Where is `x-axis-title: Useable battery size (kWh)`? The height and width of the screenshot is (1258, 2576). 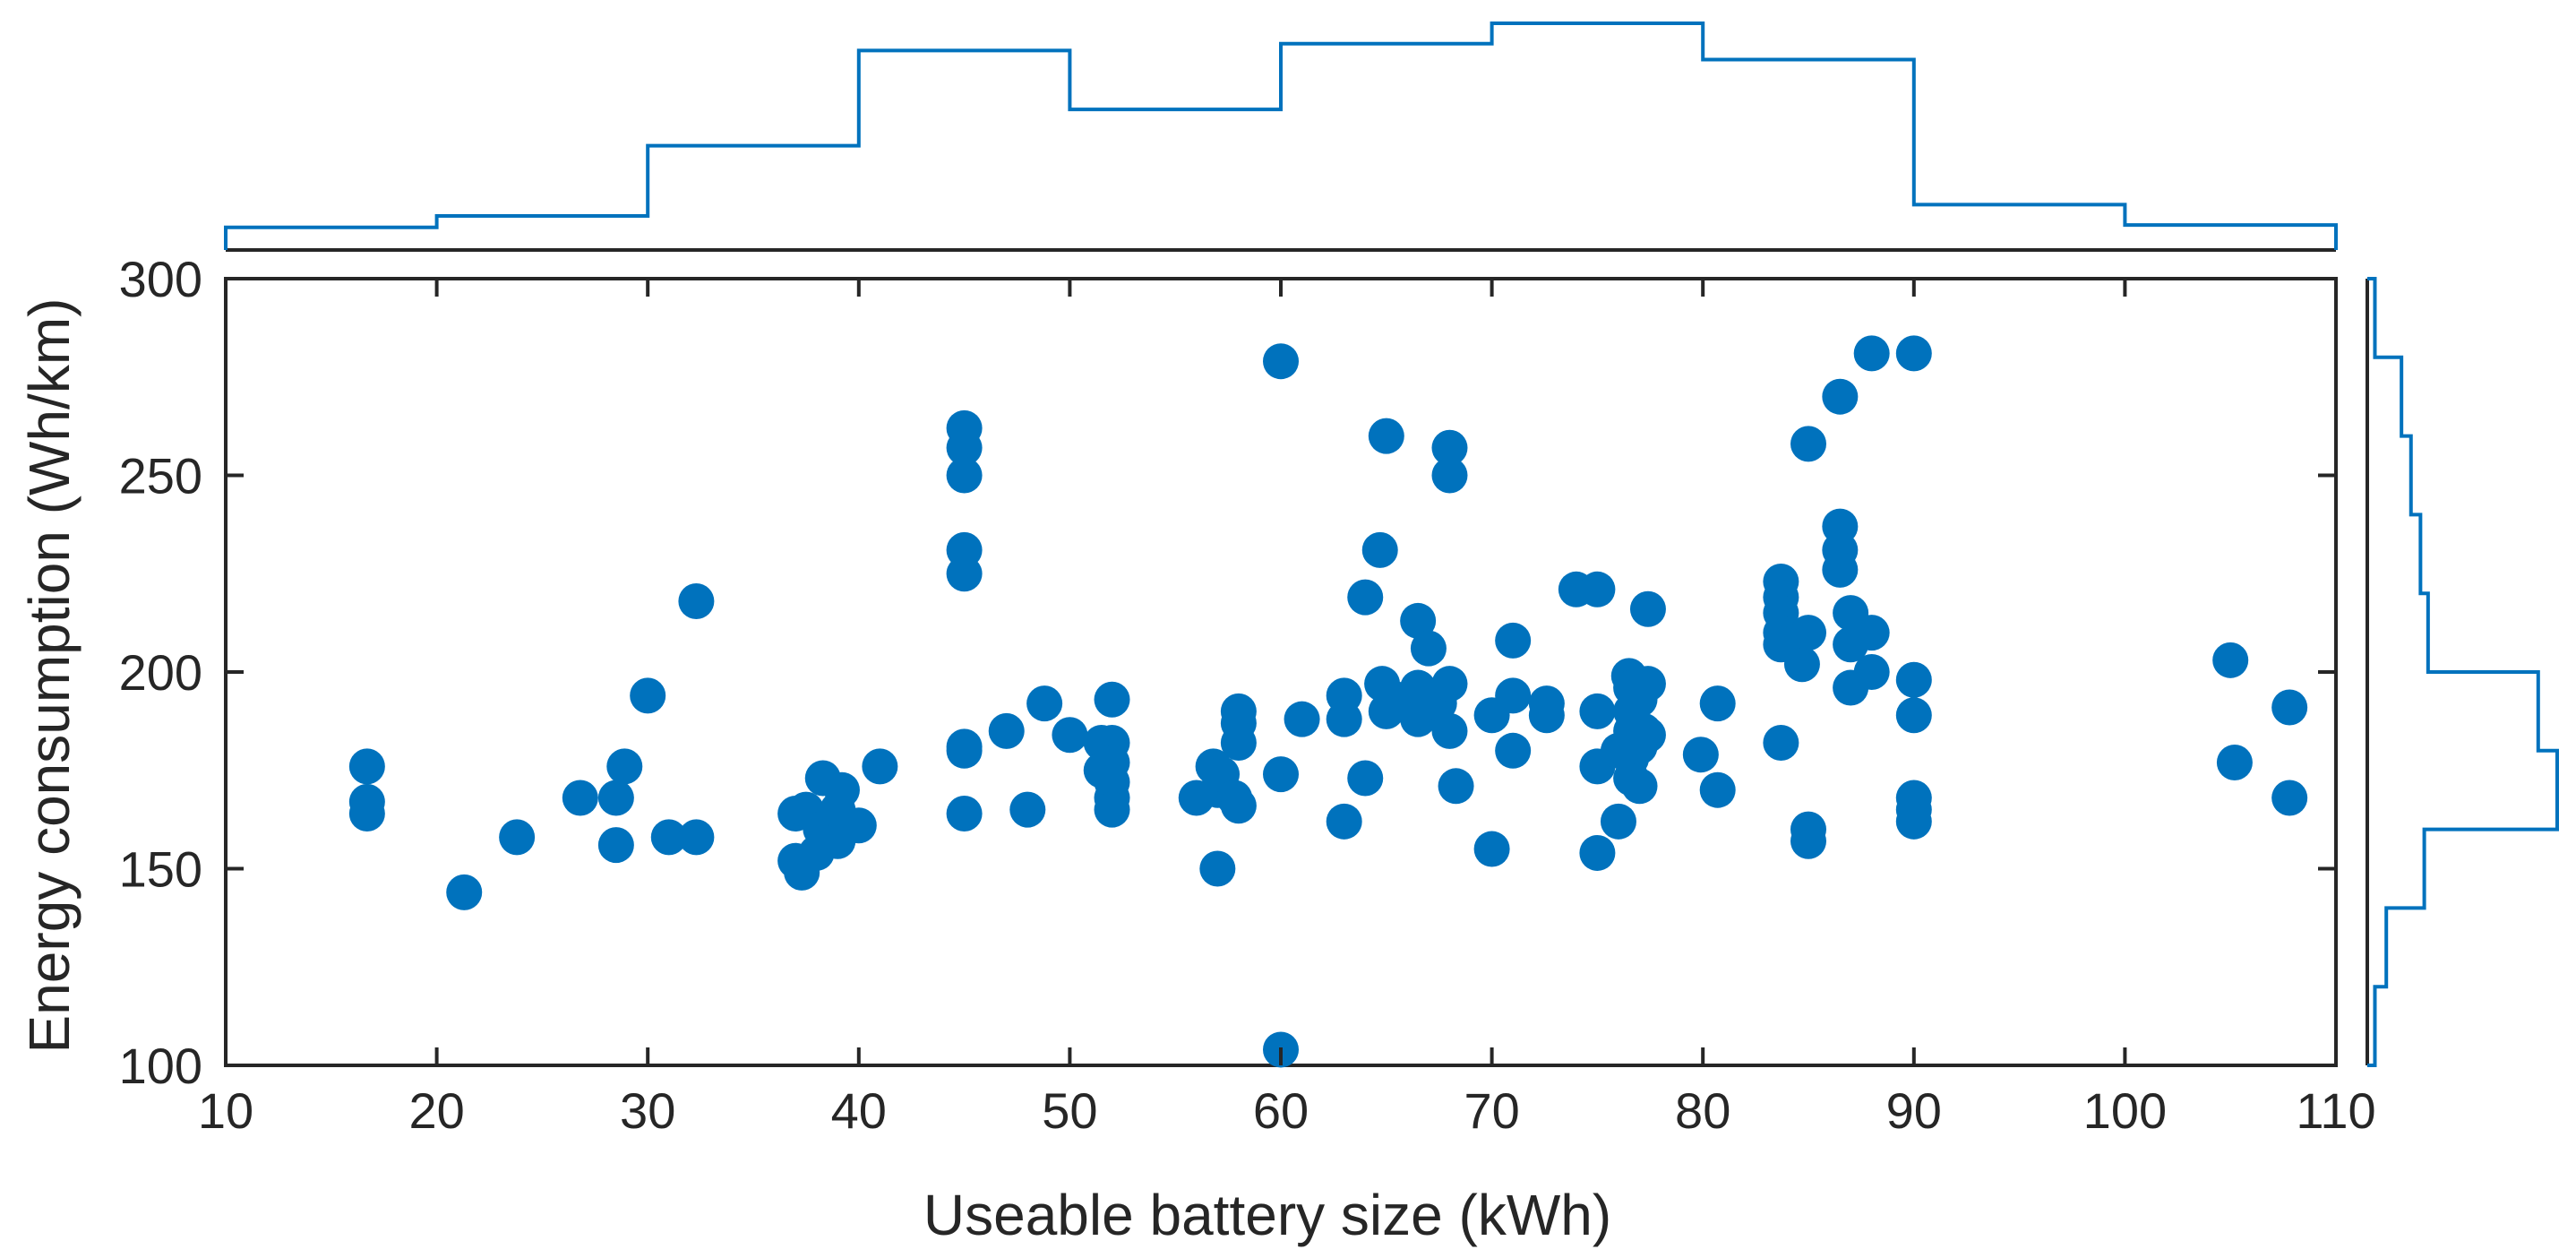 x-axis-title: Useable battery size (kWh) is located at coordinates (1267, 1215).